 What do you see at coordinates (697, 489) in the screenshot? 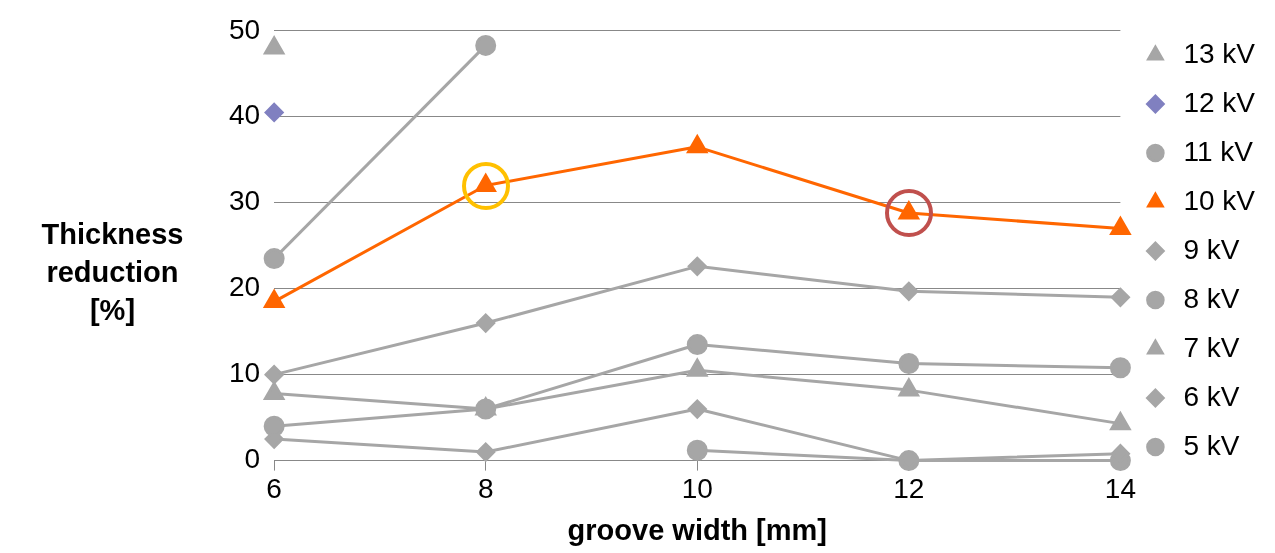
I see `x-tick-label: 10` at bounding box center [697, 489].